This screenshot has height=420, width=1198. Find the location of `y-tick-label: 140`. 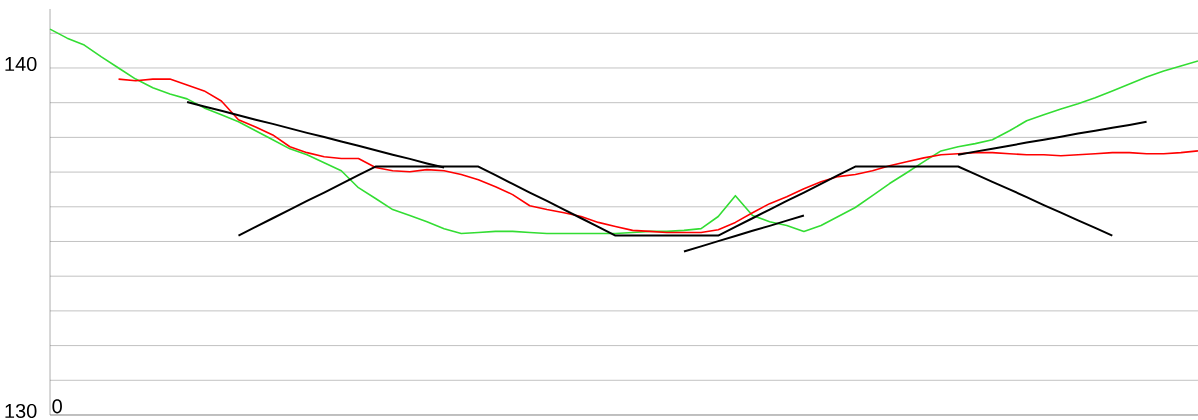

y-tick-label: 140 is located at coordinates (21, 64).